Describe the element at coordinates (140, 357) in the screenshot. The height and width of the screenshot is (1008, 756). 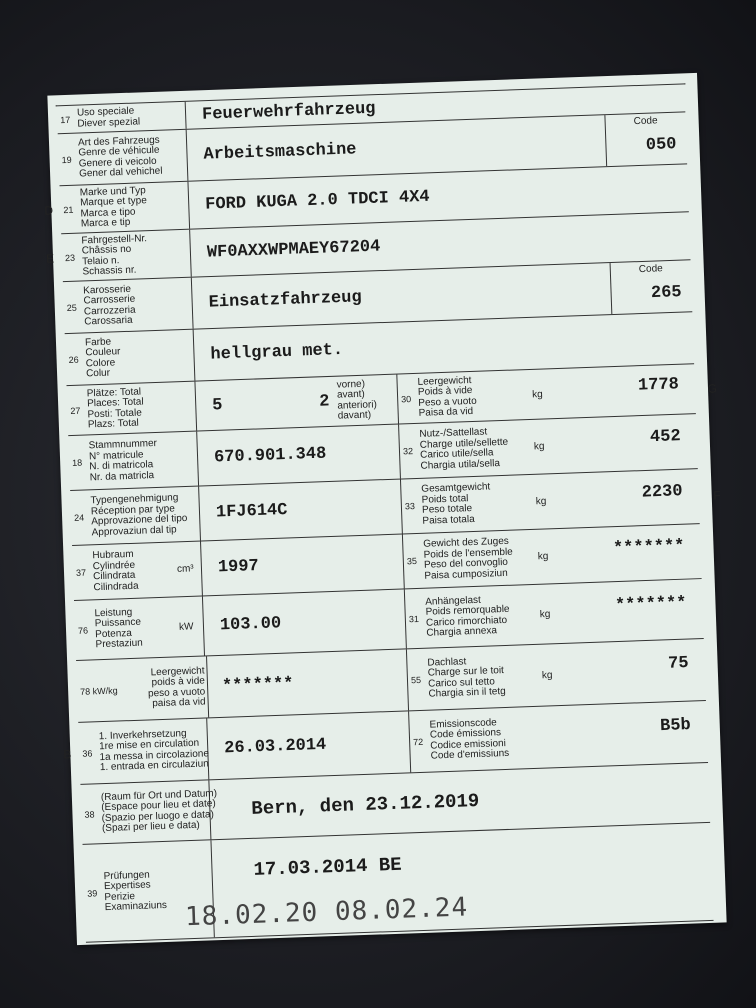
I see `field-labels: Farbe Couleur Colore Colur` at that location.